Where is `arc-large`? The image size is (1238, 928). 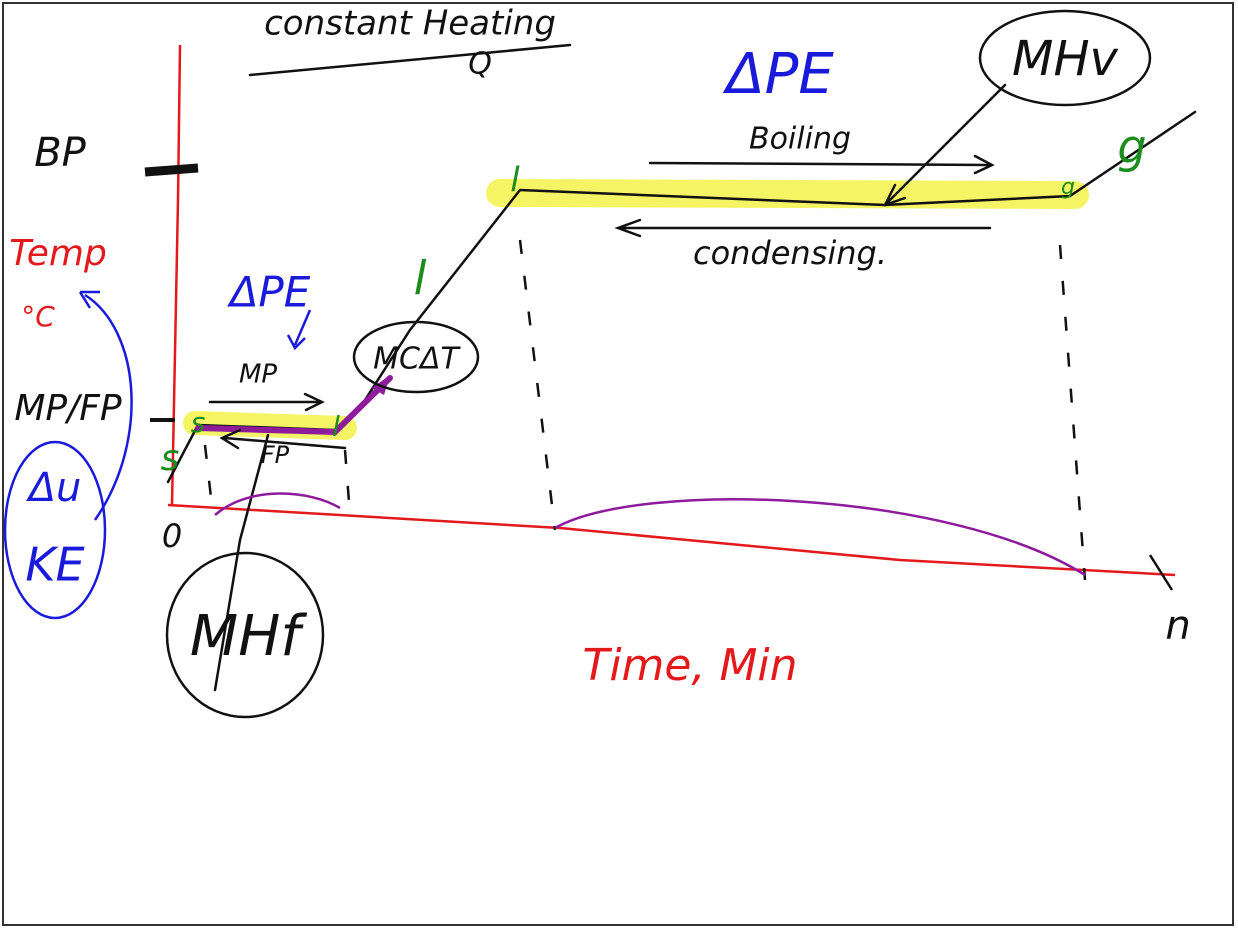 arc-large is located at coordinates (820, 537).